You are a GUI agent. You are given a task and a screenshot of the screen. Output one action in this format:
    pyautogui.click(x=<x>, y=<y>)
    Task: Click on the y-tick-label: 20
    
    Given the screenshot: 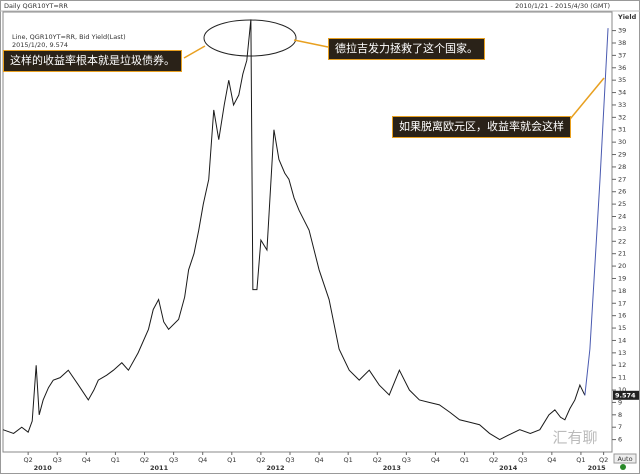 What is the action you would take?
    pyautogui.click(x=622, y=266)
    